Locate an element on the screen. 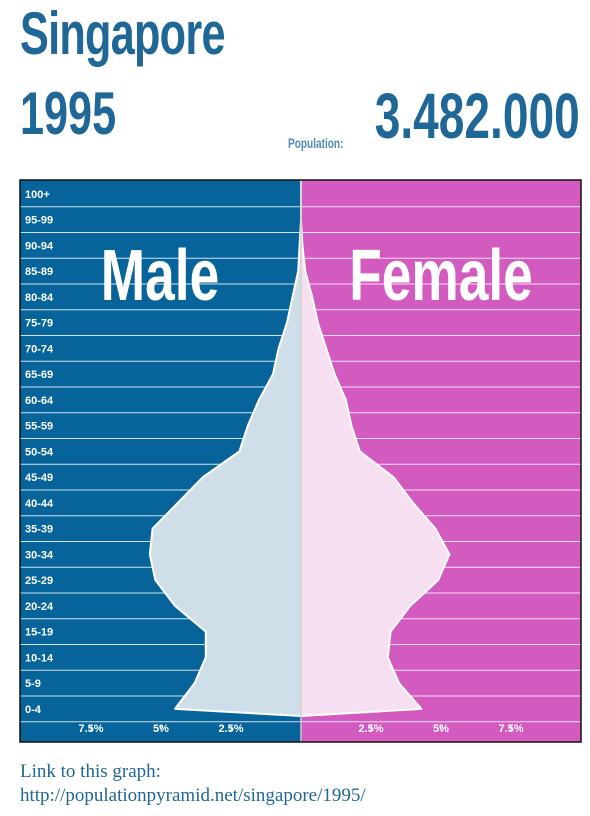 This screenshot has height=816, width=590. link-label: Link to this graph: is located at coordinates (90, 771).